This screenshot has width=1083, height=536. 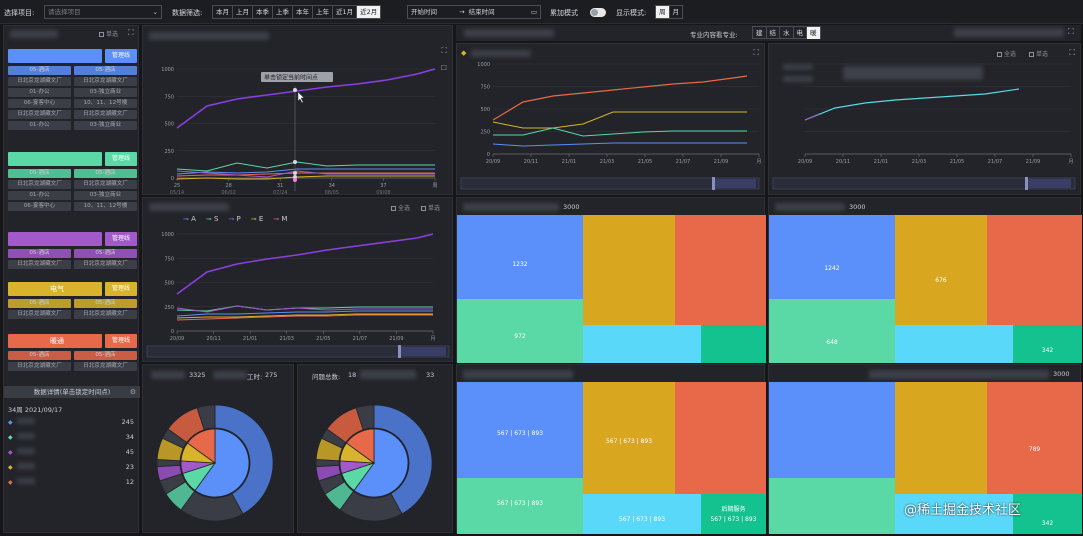 What do you see at coordinates (663, 12) in the screenshot?
I see `display-week: 周` at bounding box center [663, 12].